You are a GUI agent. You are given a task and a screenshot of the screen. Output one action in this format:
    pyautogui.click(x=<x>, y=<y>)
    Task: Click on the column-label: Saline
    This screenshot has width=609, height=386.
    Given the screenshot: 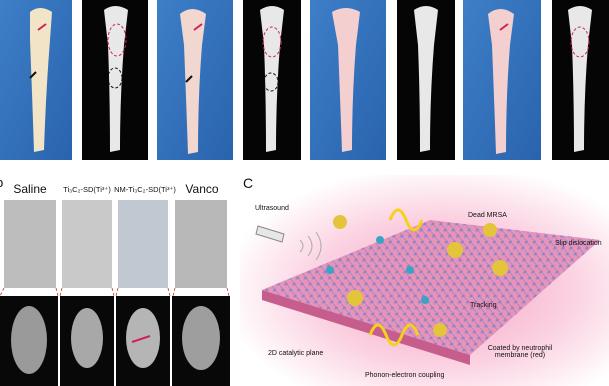 What is the action you would take?
    pyautogui.click(x=30, y=189)
    